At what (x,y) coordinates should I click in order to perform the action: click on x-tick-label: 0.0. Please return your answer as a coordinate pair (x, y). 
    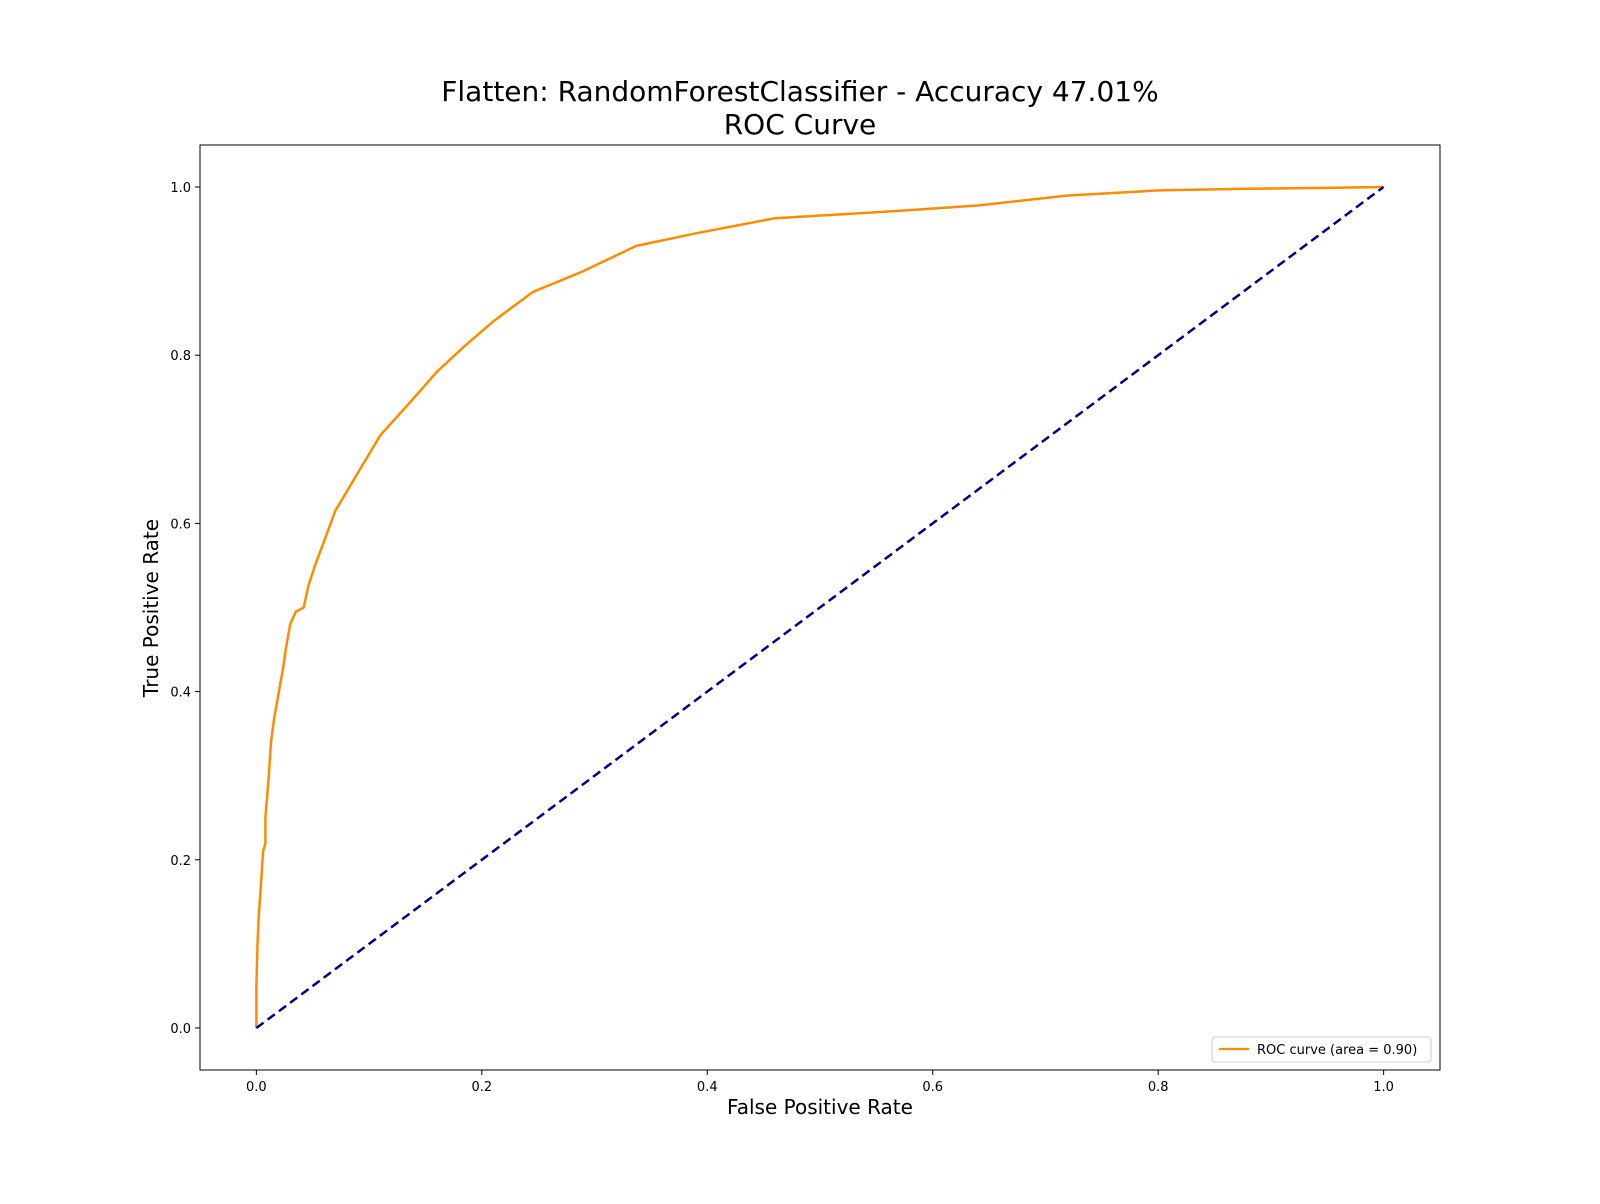
    Looking at the image, I should click on (256, 1087).